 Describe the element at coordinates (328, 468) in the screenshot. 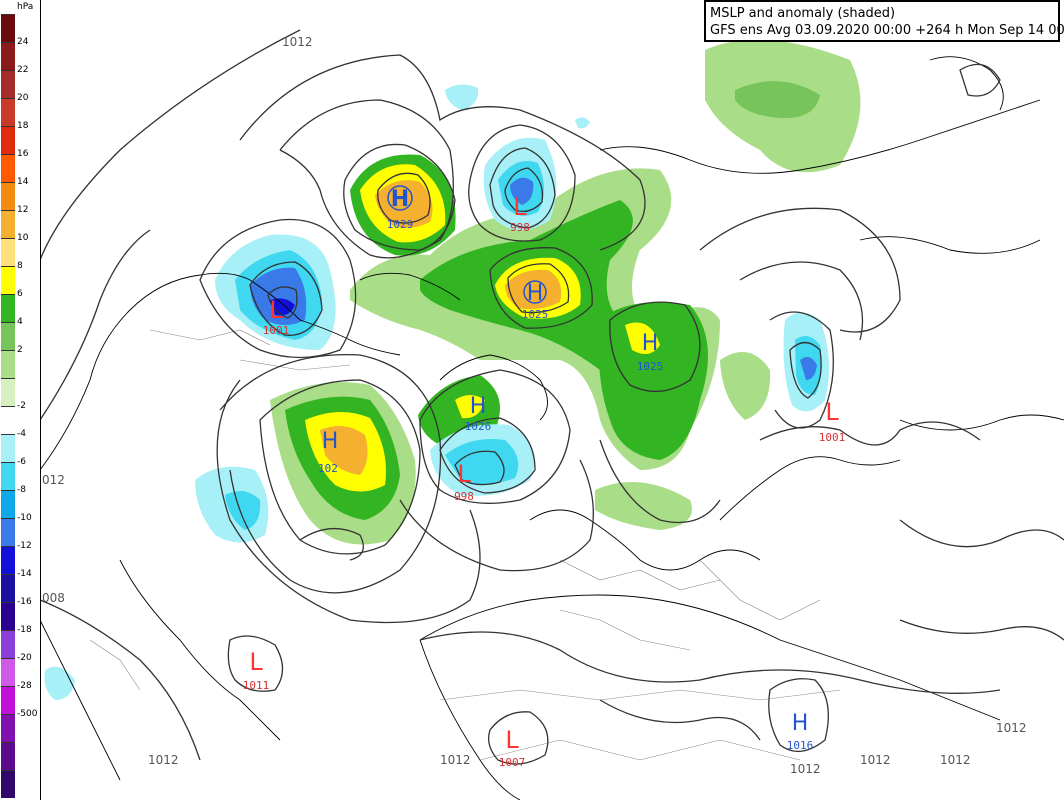

I see `svg-text: 102` at that location.